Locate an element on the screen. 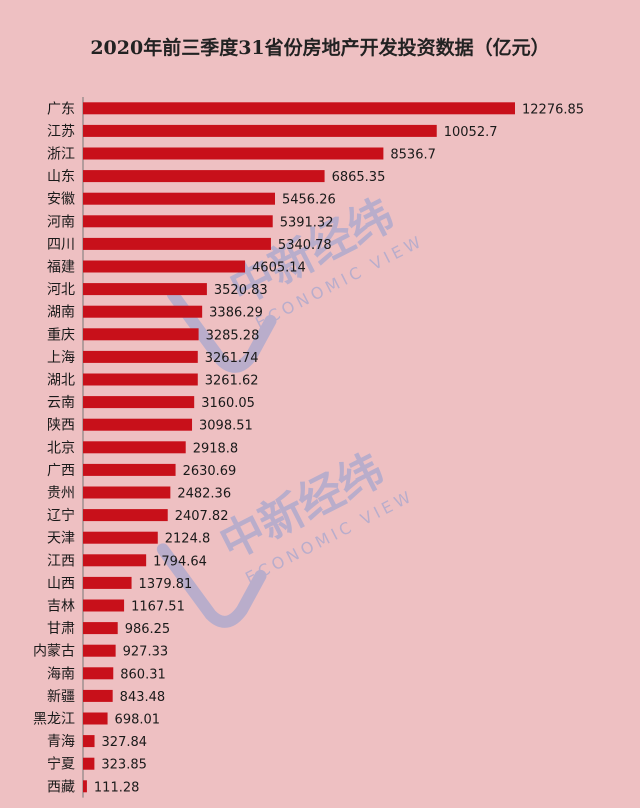  value-label: 986.25 is located at coordinates (148, 629).